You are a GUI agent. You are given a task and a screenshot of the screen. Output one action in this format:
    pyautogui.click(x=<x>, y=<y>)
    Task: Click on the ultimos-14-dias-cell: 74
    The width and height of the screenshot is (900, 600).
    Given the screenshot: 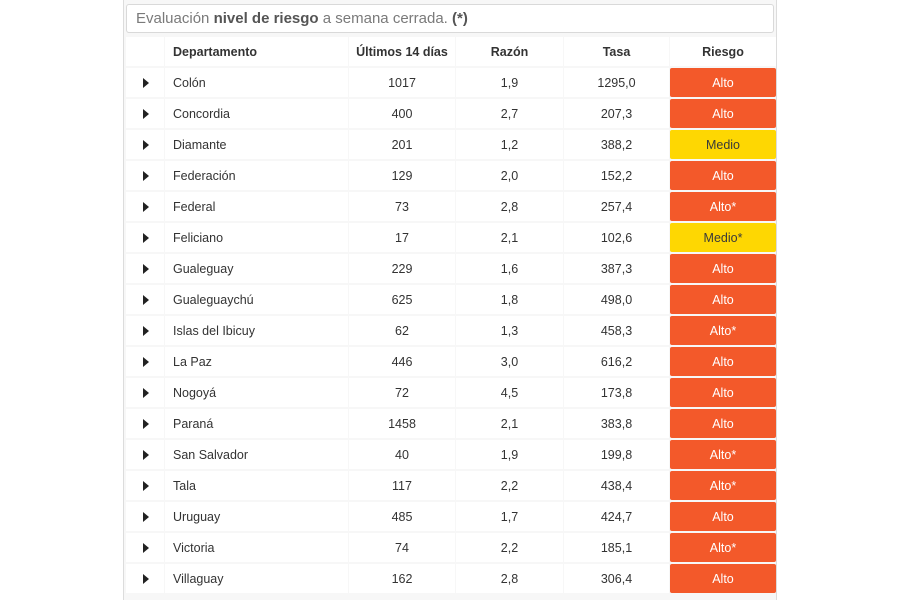 What is the action you would take?
    pyautogui.click(x=402, y=547)
    